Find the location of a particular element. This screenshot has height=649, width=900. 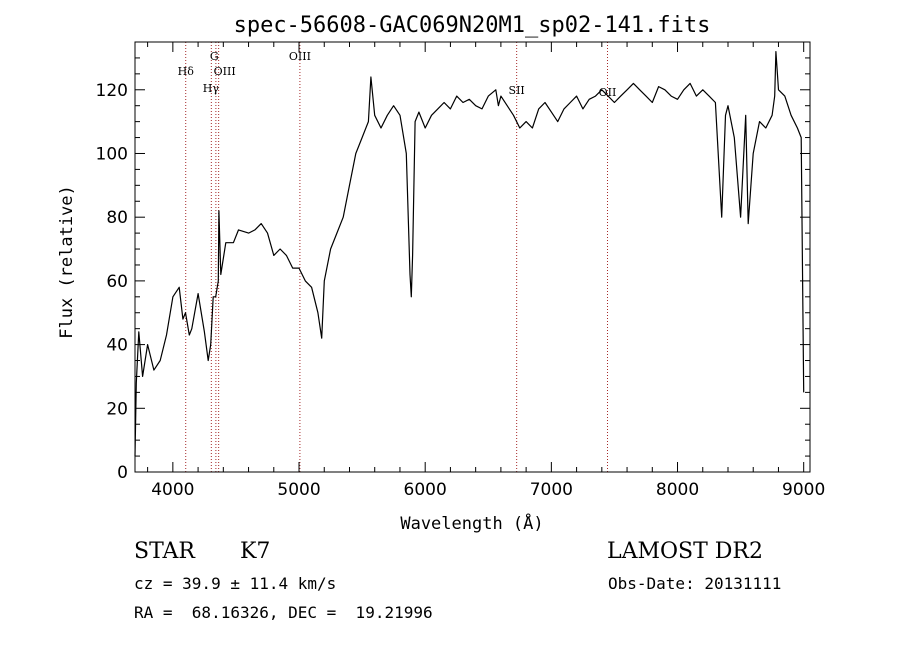

y-tick-label: 0 is located at coordinates (122, 473).